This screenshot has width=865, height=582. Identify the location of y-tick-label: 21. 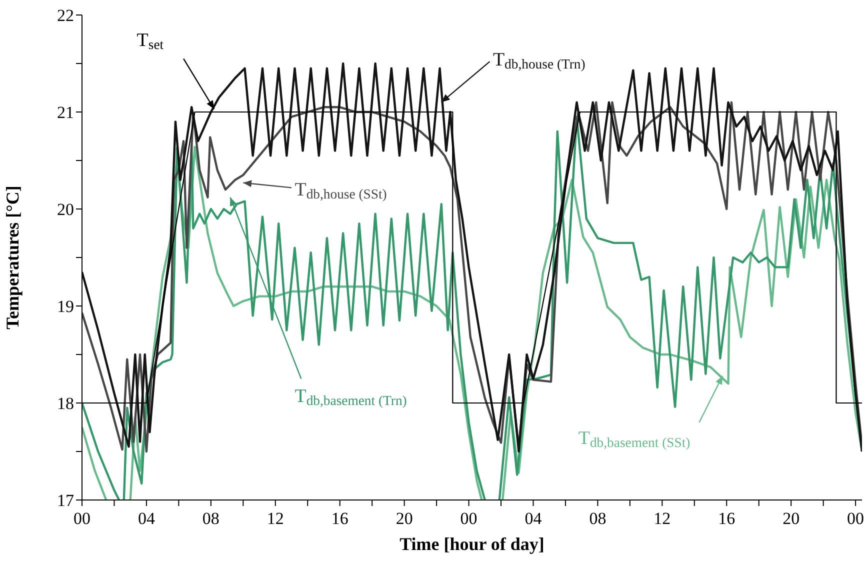
(65, 112).